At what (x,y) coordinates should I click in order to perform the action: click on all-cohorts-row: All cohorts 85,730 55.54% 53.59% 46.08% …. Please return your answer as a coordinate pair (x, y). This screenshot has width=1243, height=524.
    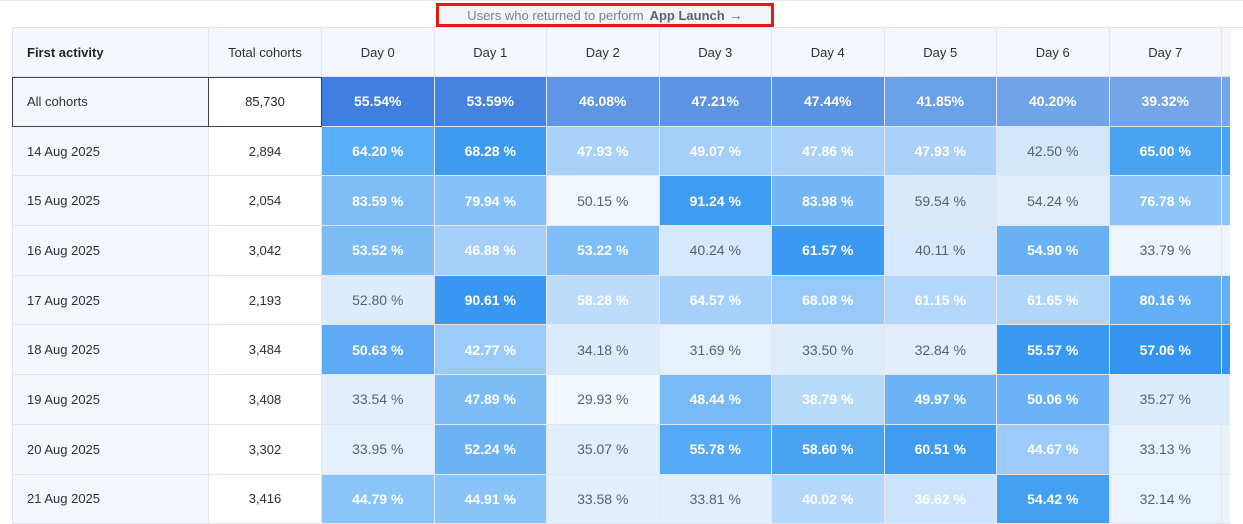
    Looking at the image, I should click on (627, 102).